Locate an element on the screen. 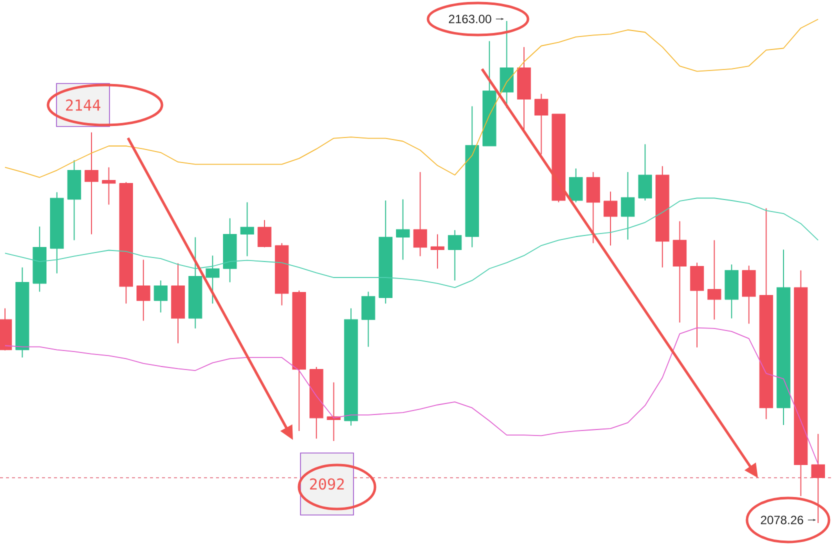  annotation: 2163.00 is located at coordinates (470, 19).